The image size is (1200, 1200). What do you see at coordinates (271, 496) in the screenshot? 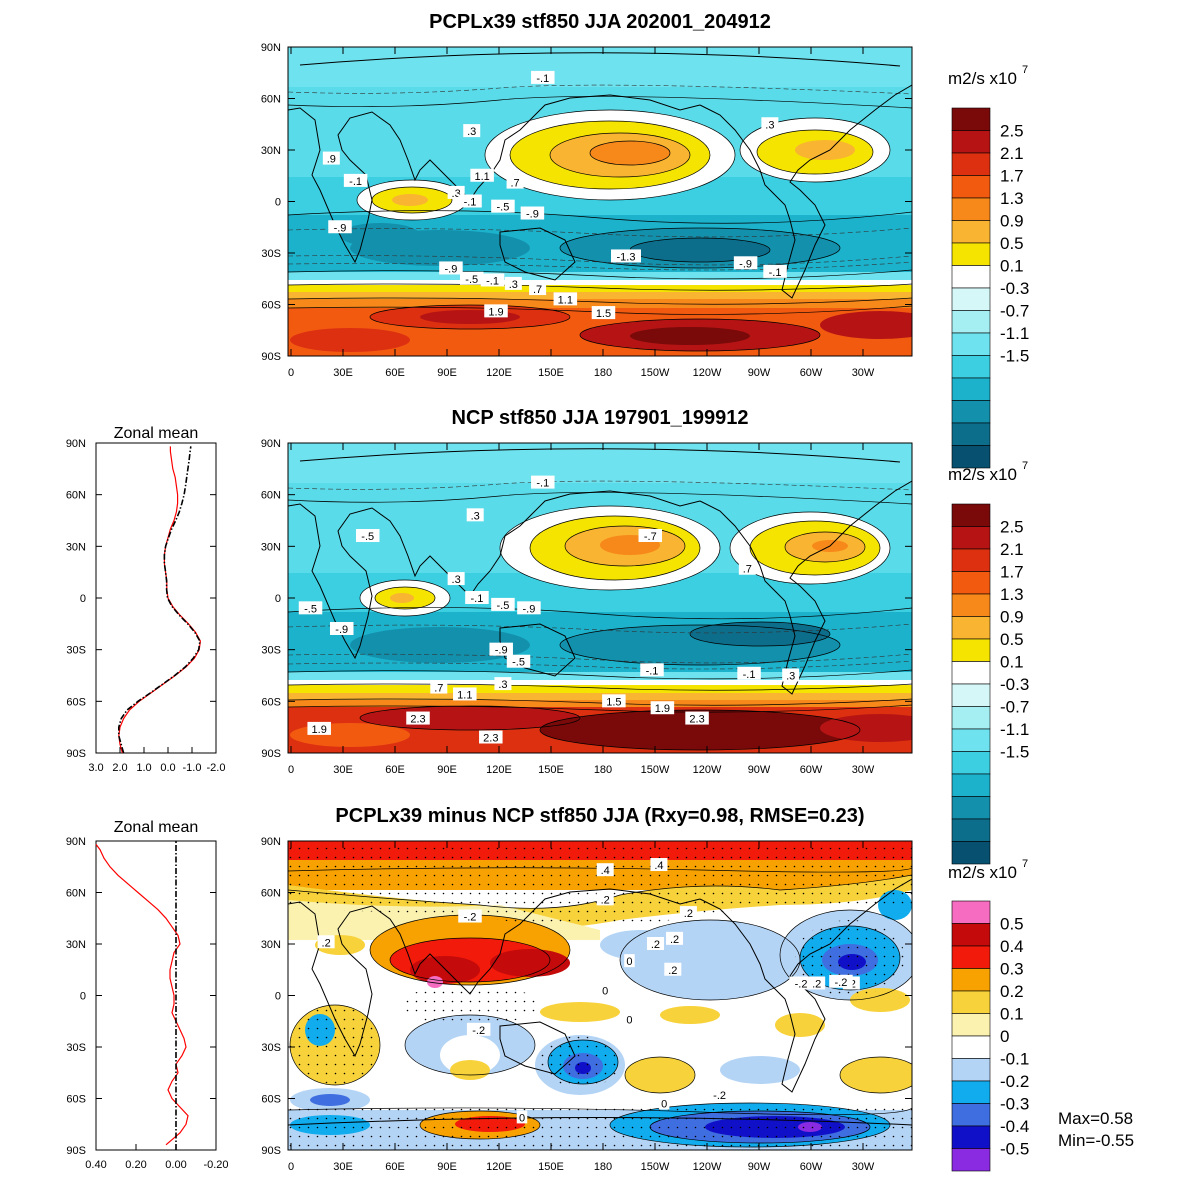
I see `lat-tick-label: 60N` at bounding box center [271, 496].